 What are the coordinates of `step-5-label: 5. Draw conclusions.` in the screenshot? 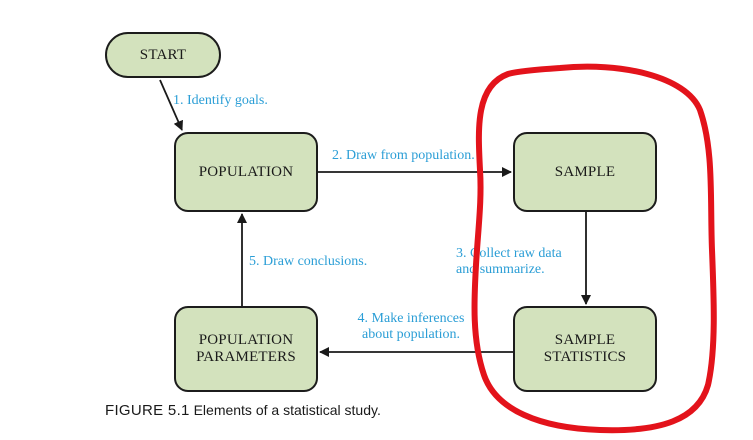 It's located at (308, 261).